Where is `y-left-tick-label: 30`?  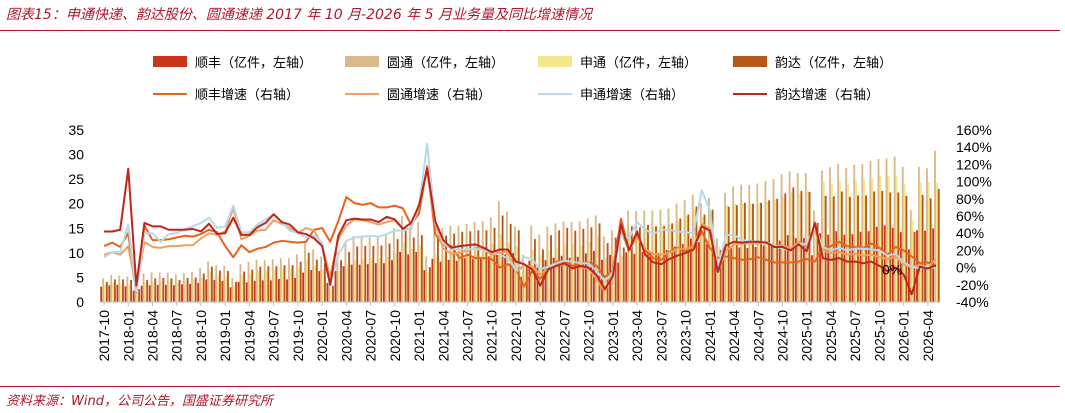
y-left-tick-label: 30 is located at coordinates (76, 155).